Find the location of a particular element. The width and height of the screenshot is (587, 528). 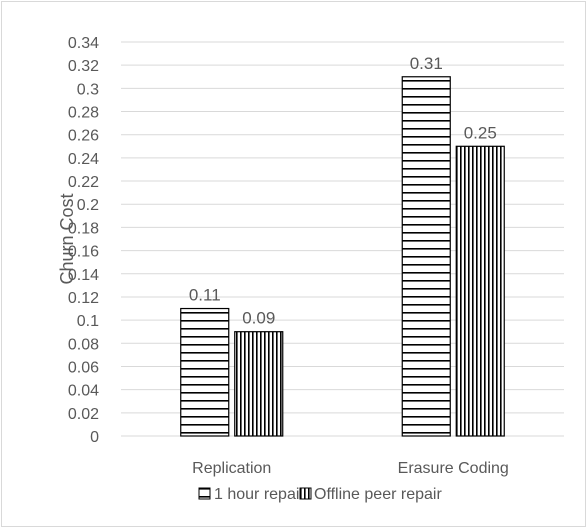

y-tick-label: 0.02 is located at coordinates (83, 414).